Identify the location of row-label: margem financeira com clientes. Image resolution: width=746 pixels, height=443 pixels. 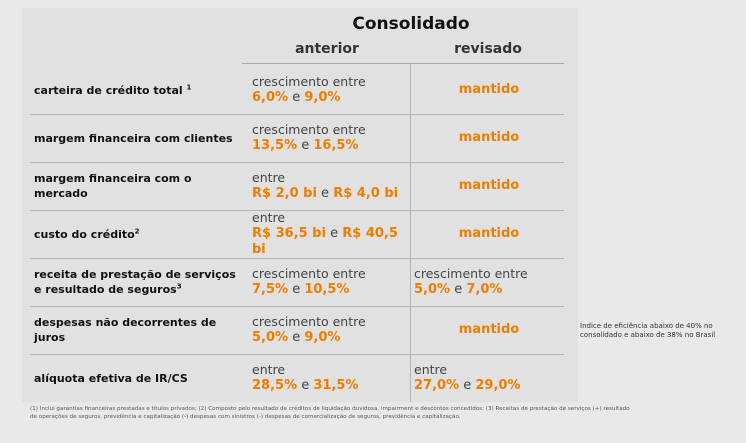
(133, 138).